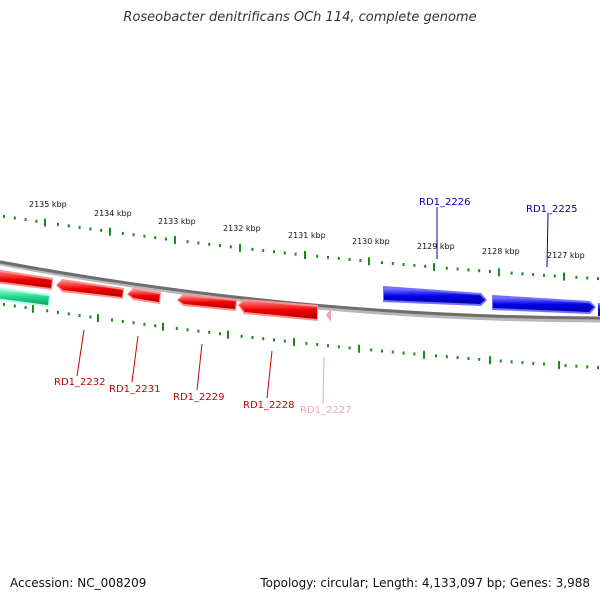 Image resolution: width=600 pixels, height=600 pixels. I want to click on gene-label-rd1-2225: RD1_2225, so click(551, 209).